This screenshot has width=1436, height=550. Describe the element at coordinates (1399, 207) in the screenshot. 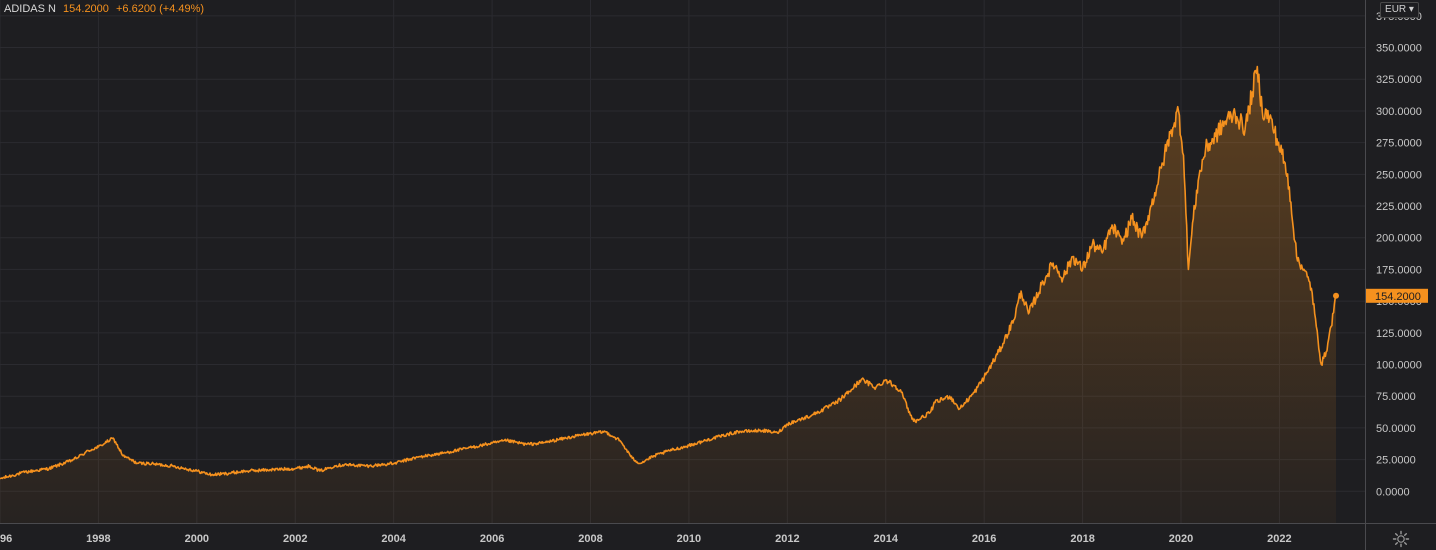

I see `y-tick-label: 225.0000` at that location.